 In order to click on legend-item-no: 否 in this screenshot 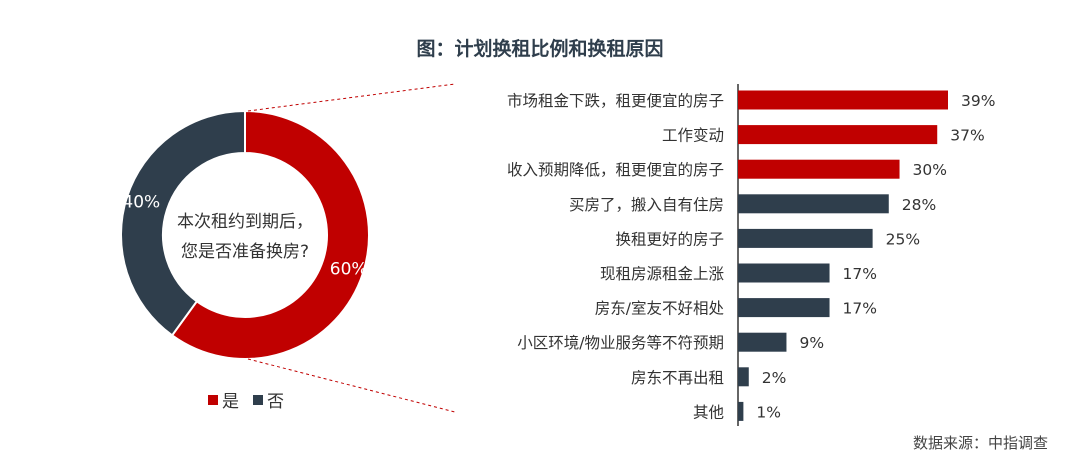, I will do `click(268, 399)`.